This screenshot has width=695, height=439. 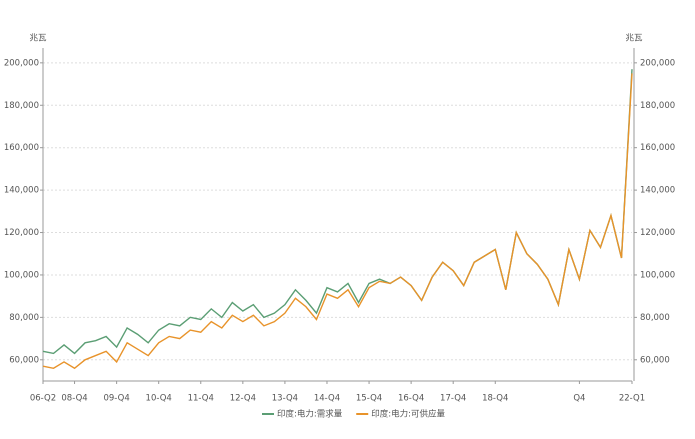 What do you see at coordinates (655, 360) in the screenshot?
I see `y2-tick-label: 60,000` at bounding box center [655, 360].